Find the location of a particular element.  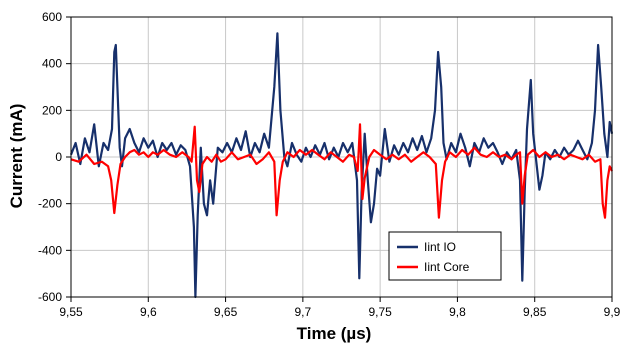

legend: Iint IO Iint Core is located at coordinates (445, 256).